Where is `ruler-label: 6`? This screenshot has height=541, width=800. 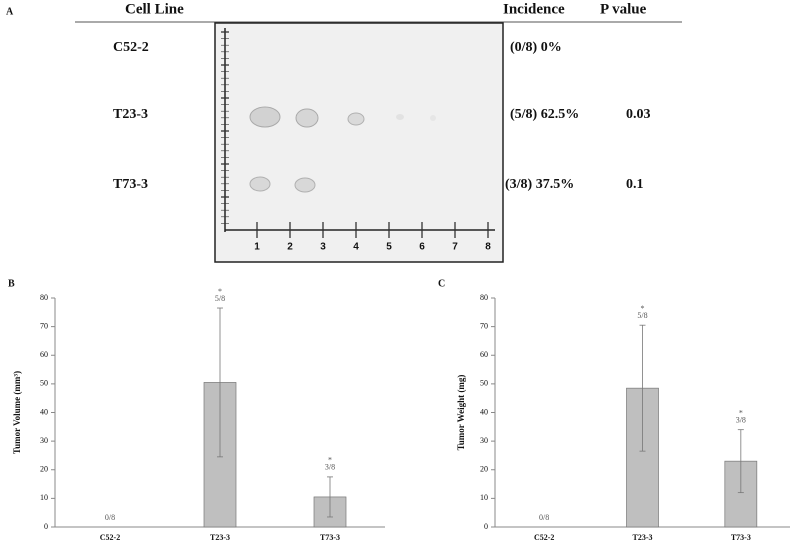
ruler-label: 6 is located at coordinates (422, 247).